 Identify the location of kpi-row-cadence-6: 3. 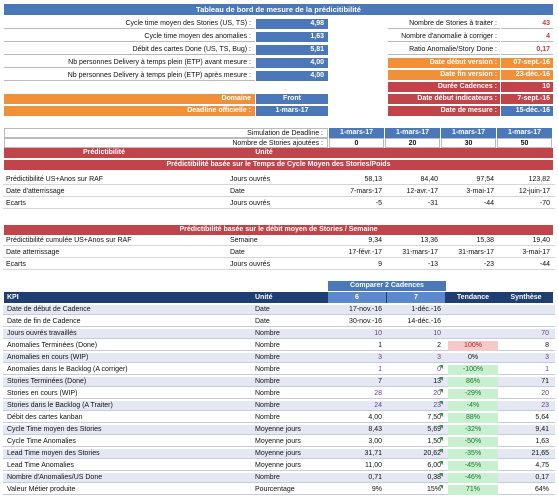
(380, 357).